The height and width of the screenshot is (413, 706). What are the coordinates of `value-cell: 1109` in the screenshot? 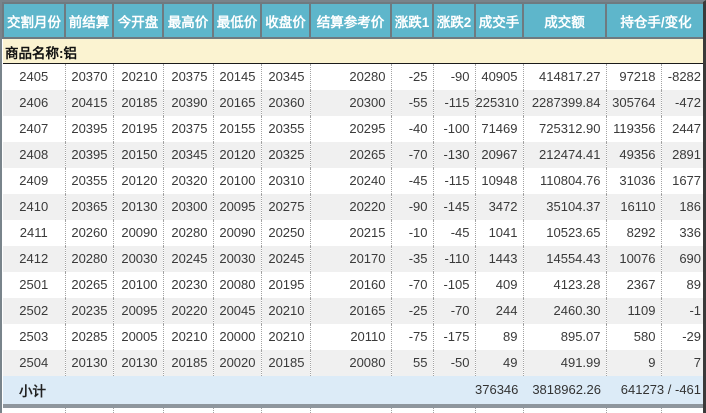 It's located at (634, 310).